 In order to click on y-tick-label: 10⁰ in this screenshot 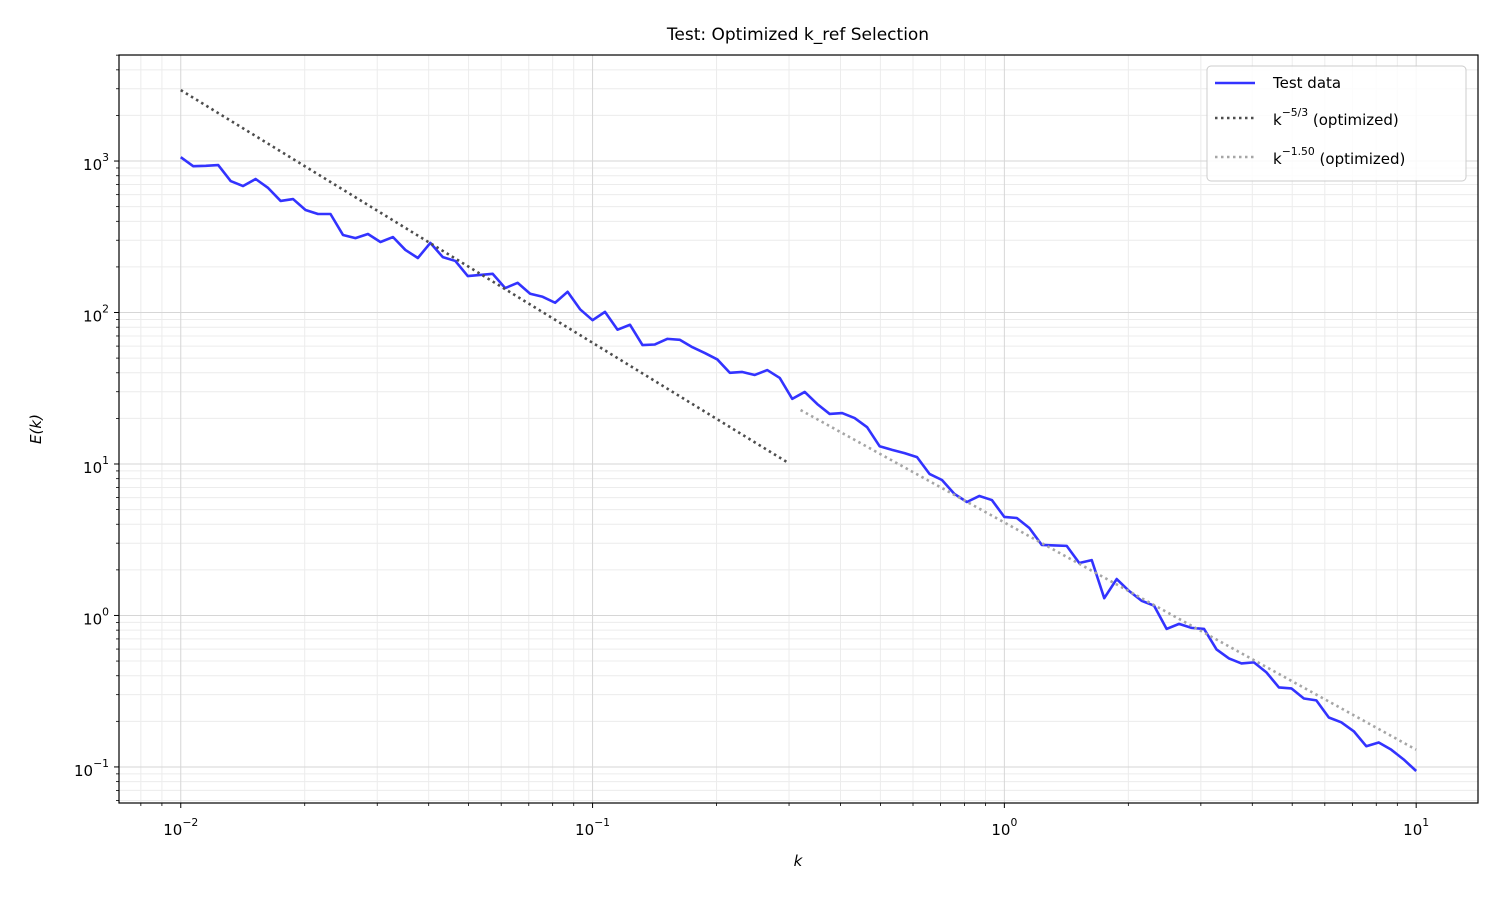, I will do `click(96, 616)`.